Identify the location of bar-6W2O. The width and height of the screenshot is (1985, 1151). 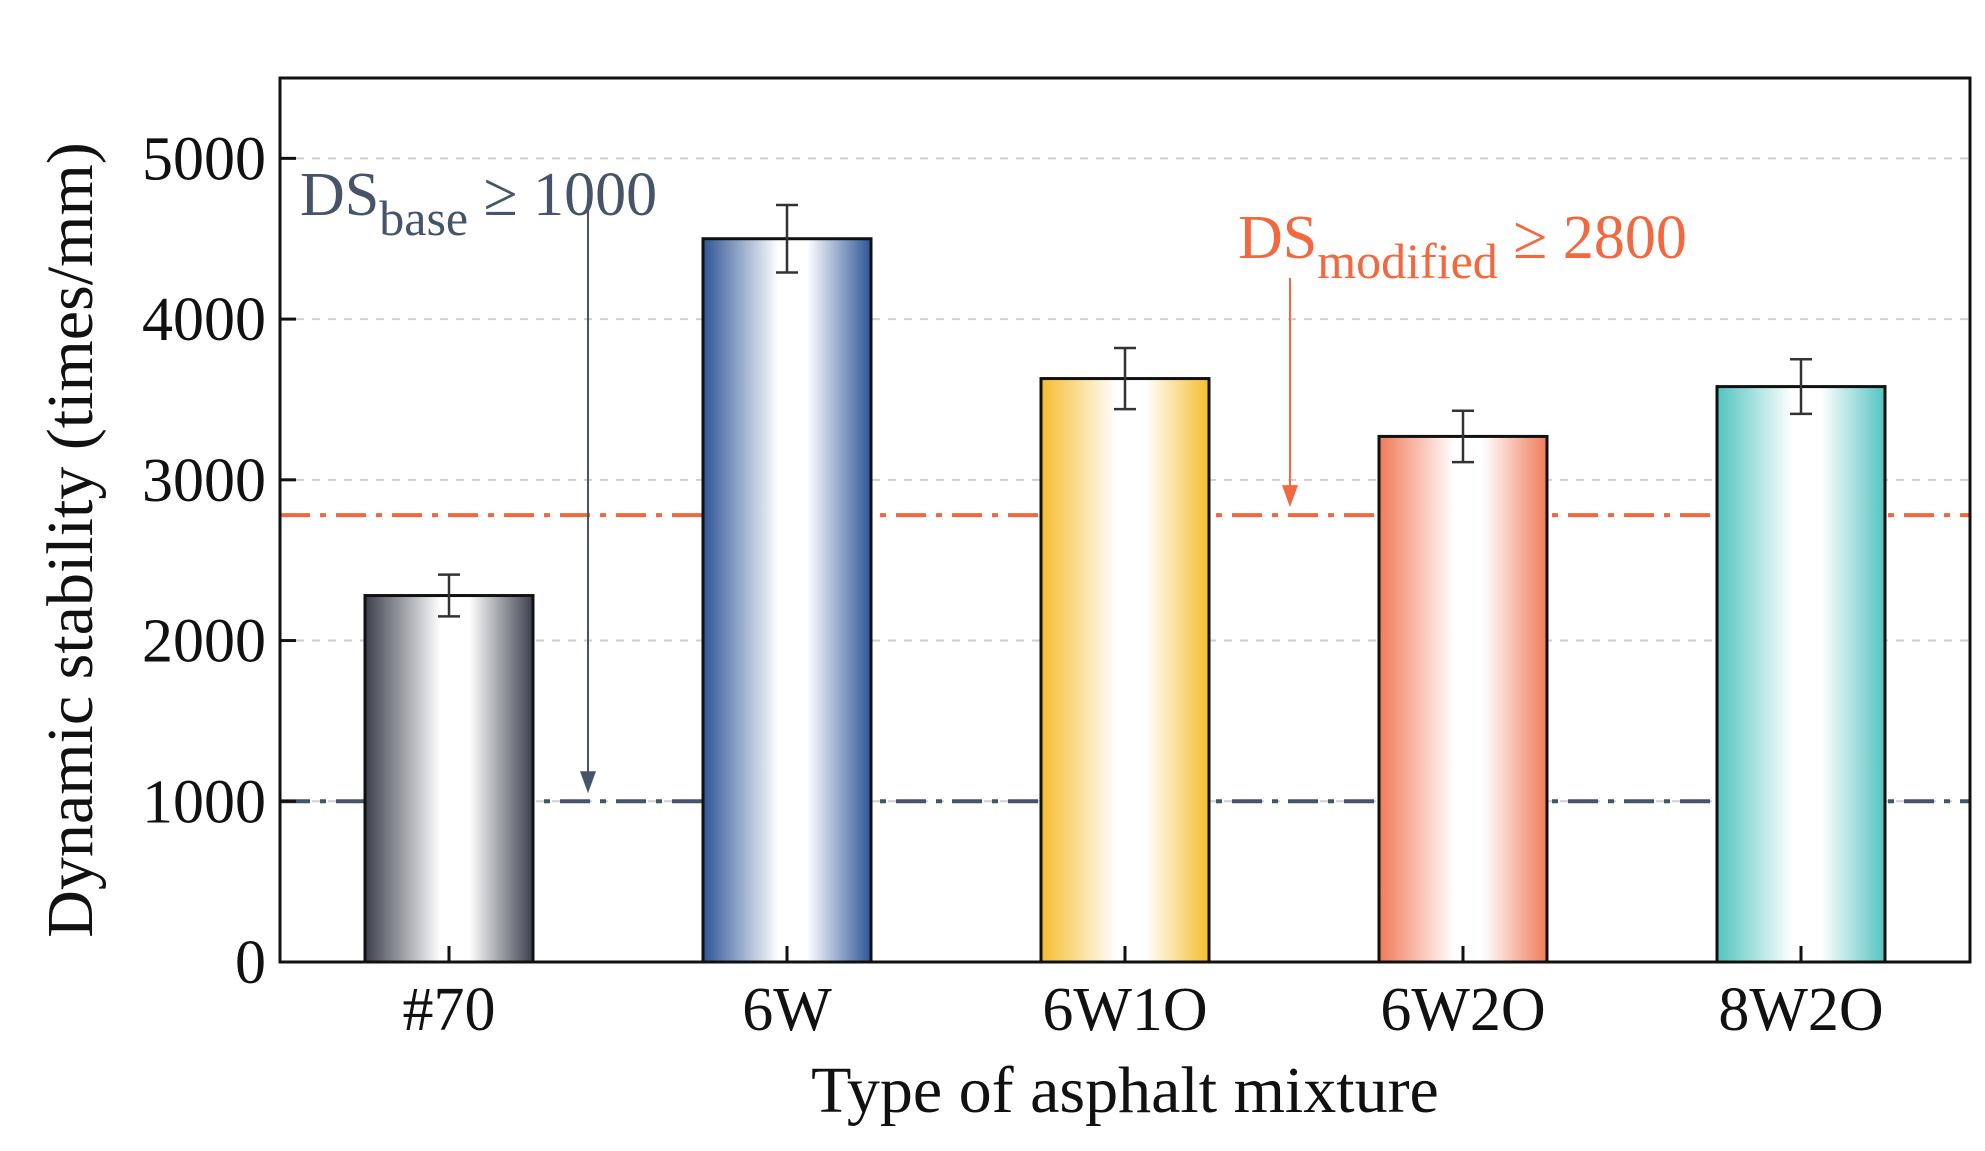
(1463, 699).